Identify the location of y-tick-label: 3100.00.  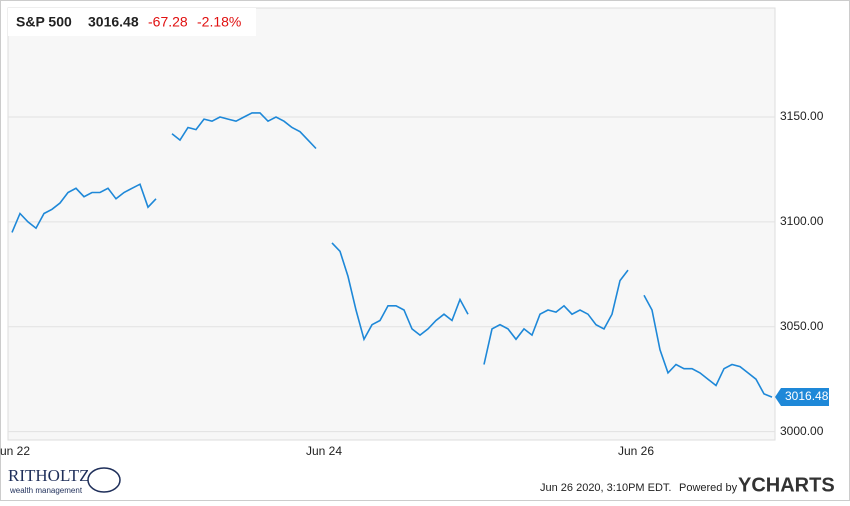
(802, 221).